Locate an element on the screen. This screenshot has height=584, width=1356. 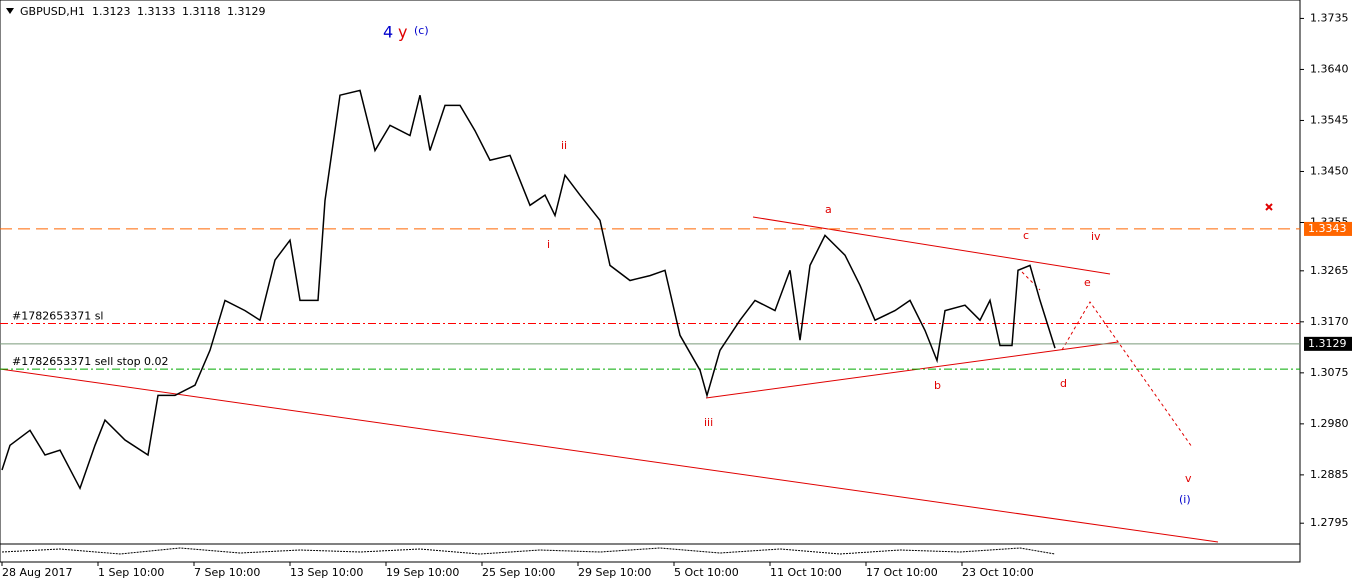
wave-label: 4 is located at coordinates (388, 32).